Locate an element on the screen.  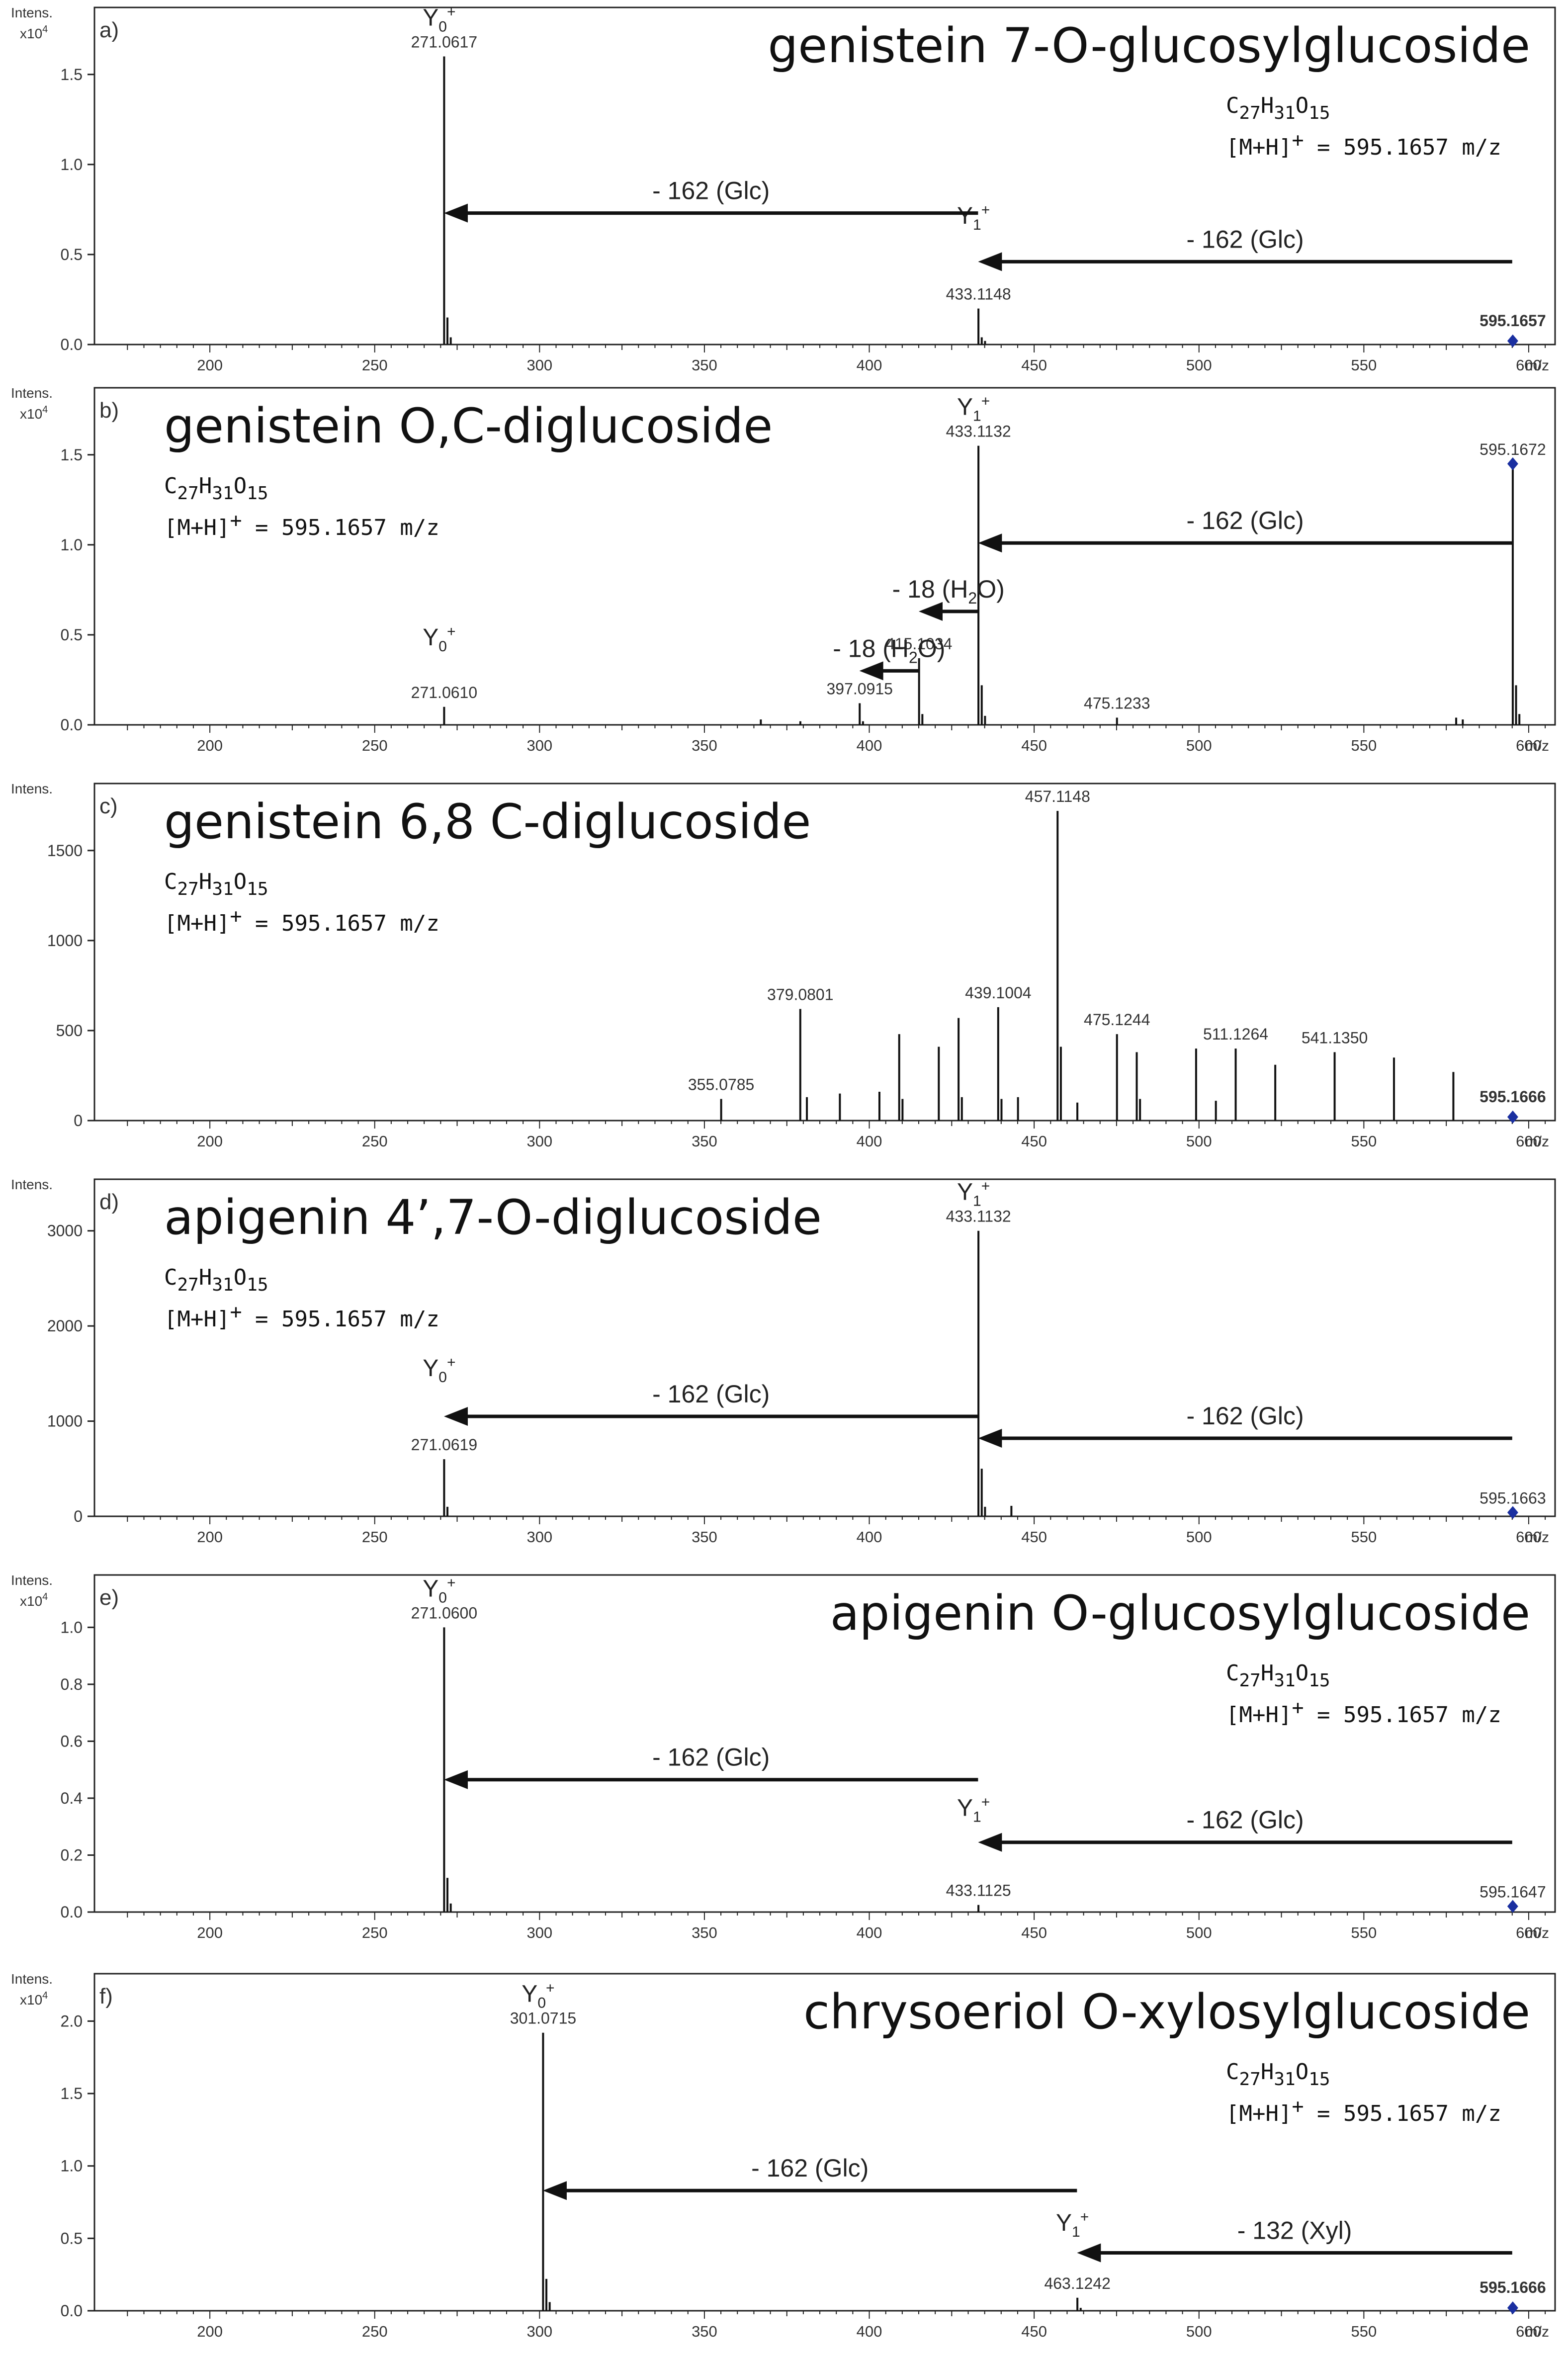
peak-label: 439.1004 is located at coordinates (998, 993).